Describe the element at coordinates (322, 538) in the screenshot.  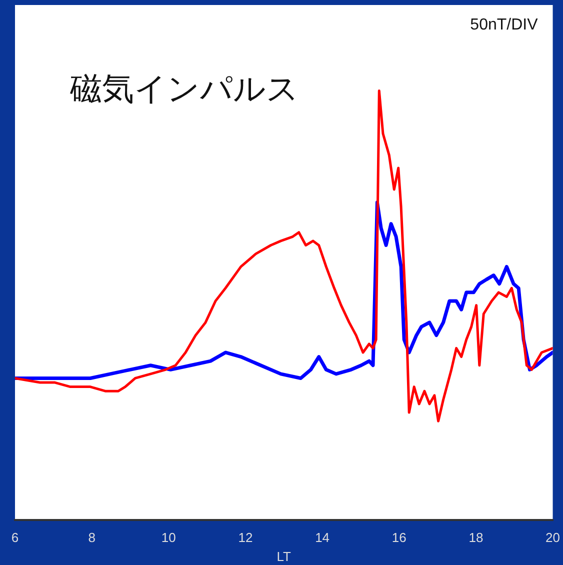
I see `x-tick-label: 14` at that location.